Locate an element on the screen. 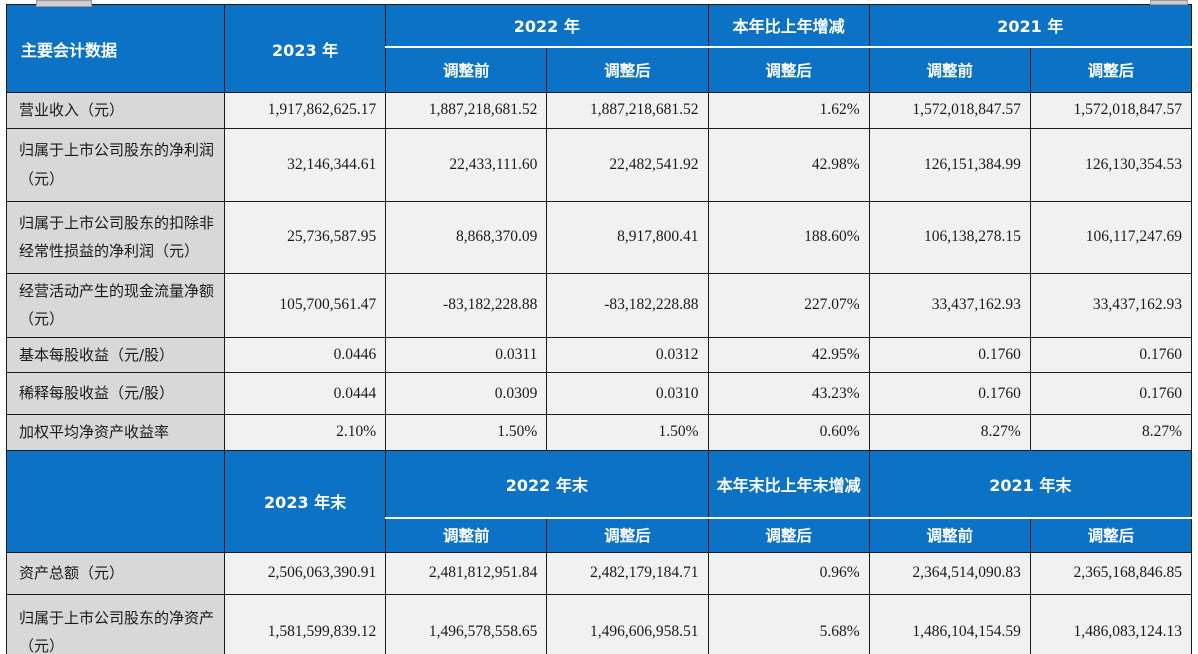  cell-value: 1,917,862,625.17 is located at coordinates (305, 110).